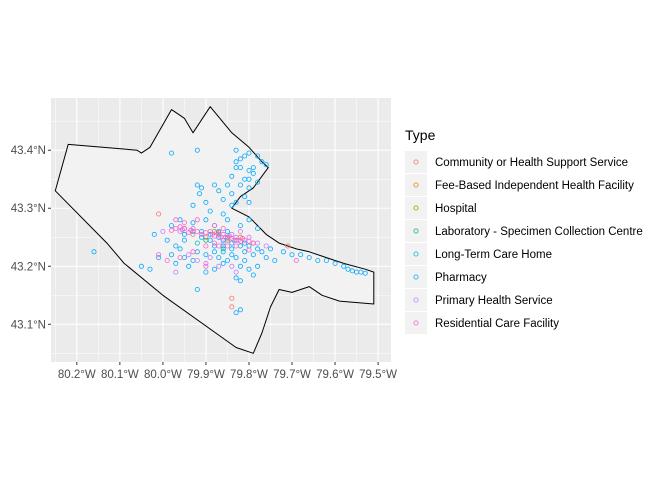  What do you see at coordinates (539, 232) in the screenshot?
I see `legend-label: Laboratory - Specimen Collection Centre` at bounding box center [539, 232].